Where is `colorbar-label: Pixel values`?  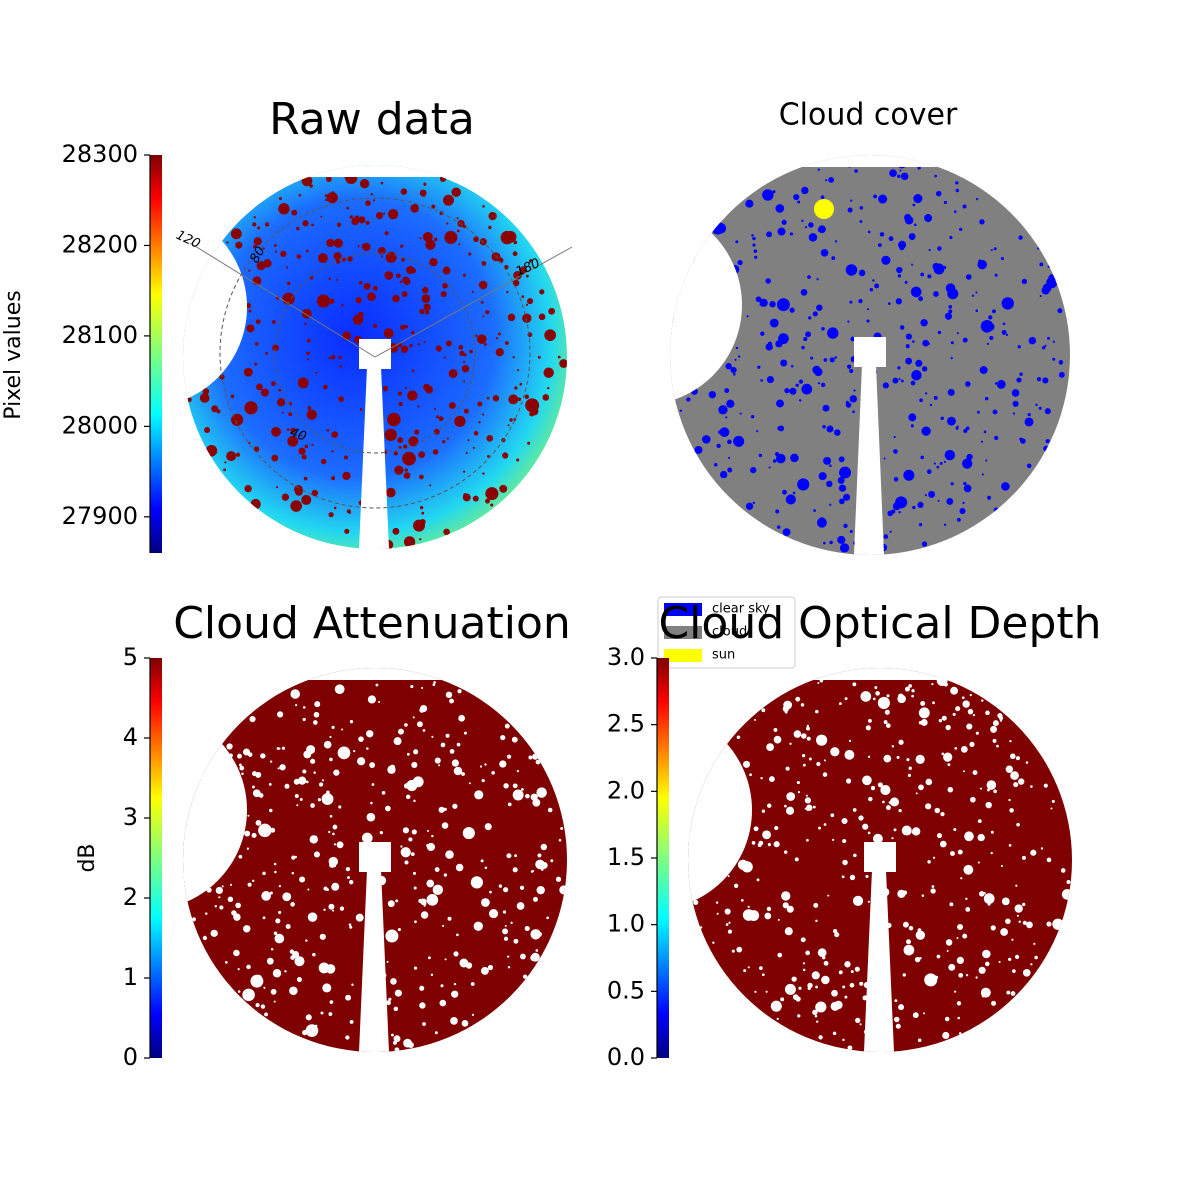 colorbar-label: Pixel values is located at coordinates (13, 354).